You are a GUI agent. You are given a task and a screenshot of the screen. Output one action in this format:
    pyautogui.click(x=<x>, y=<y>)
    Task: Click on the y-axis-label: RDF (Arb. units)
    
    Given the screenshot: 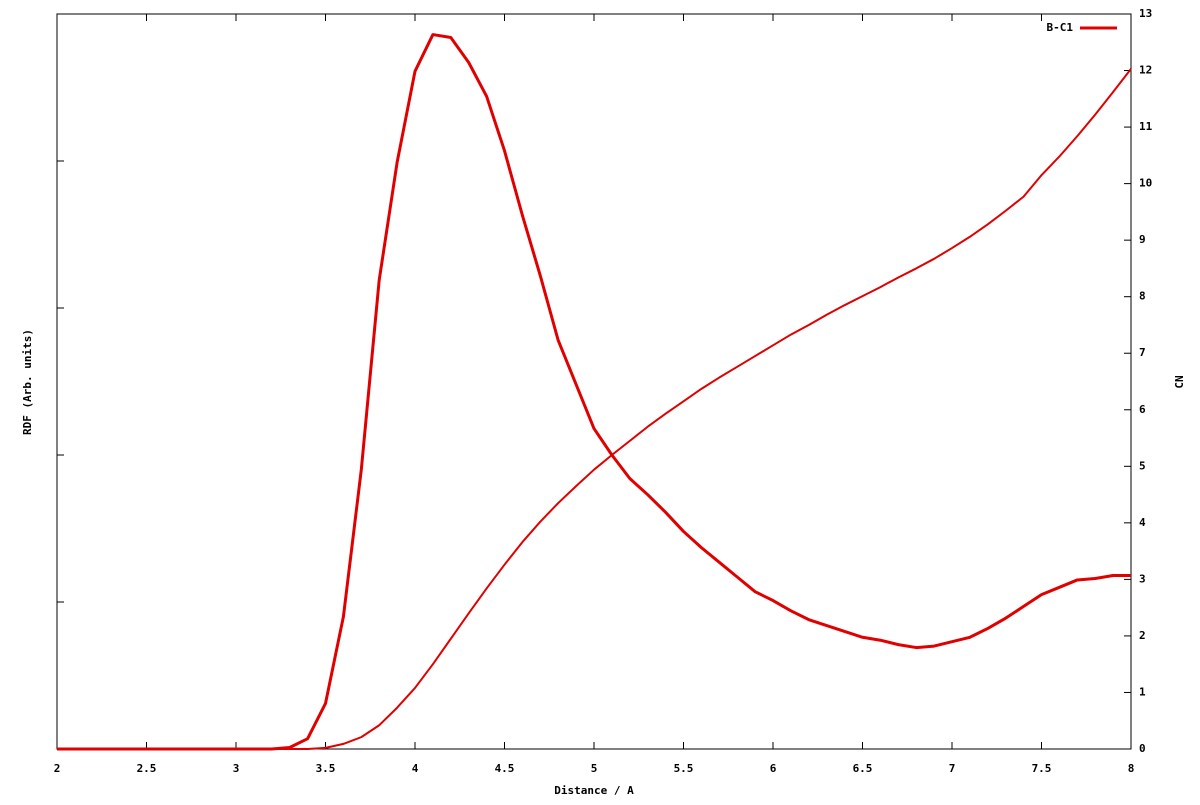 What is the action you would take?
    pyautogui.click(x=27, y=382)
    